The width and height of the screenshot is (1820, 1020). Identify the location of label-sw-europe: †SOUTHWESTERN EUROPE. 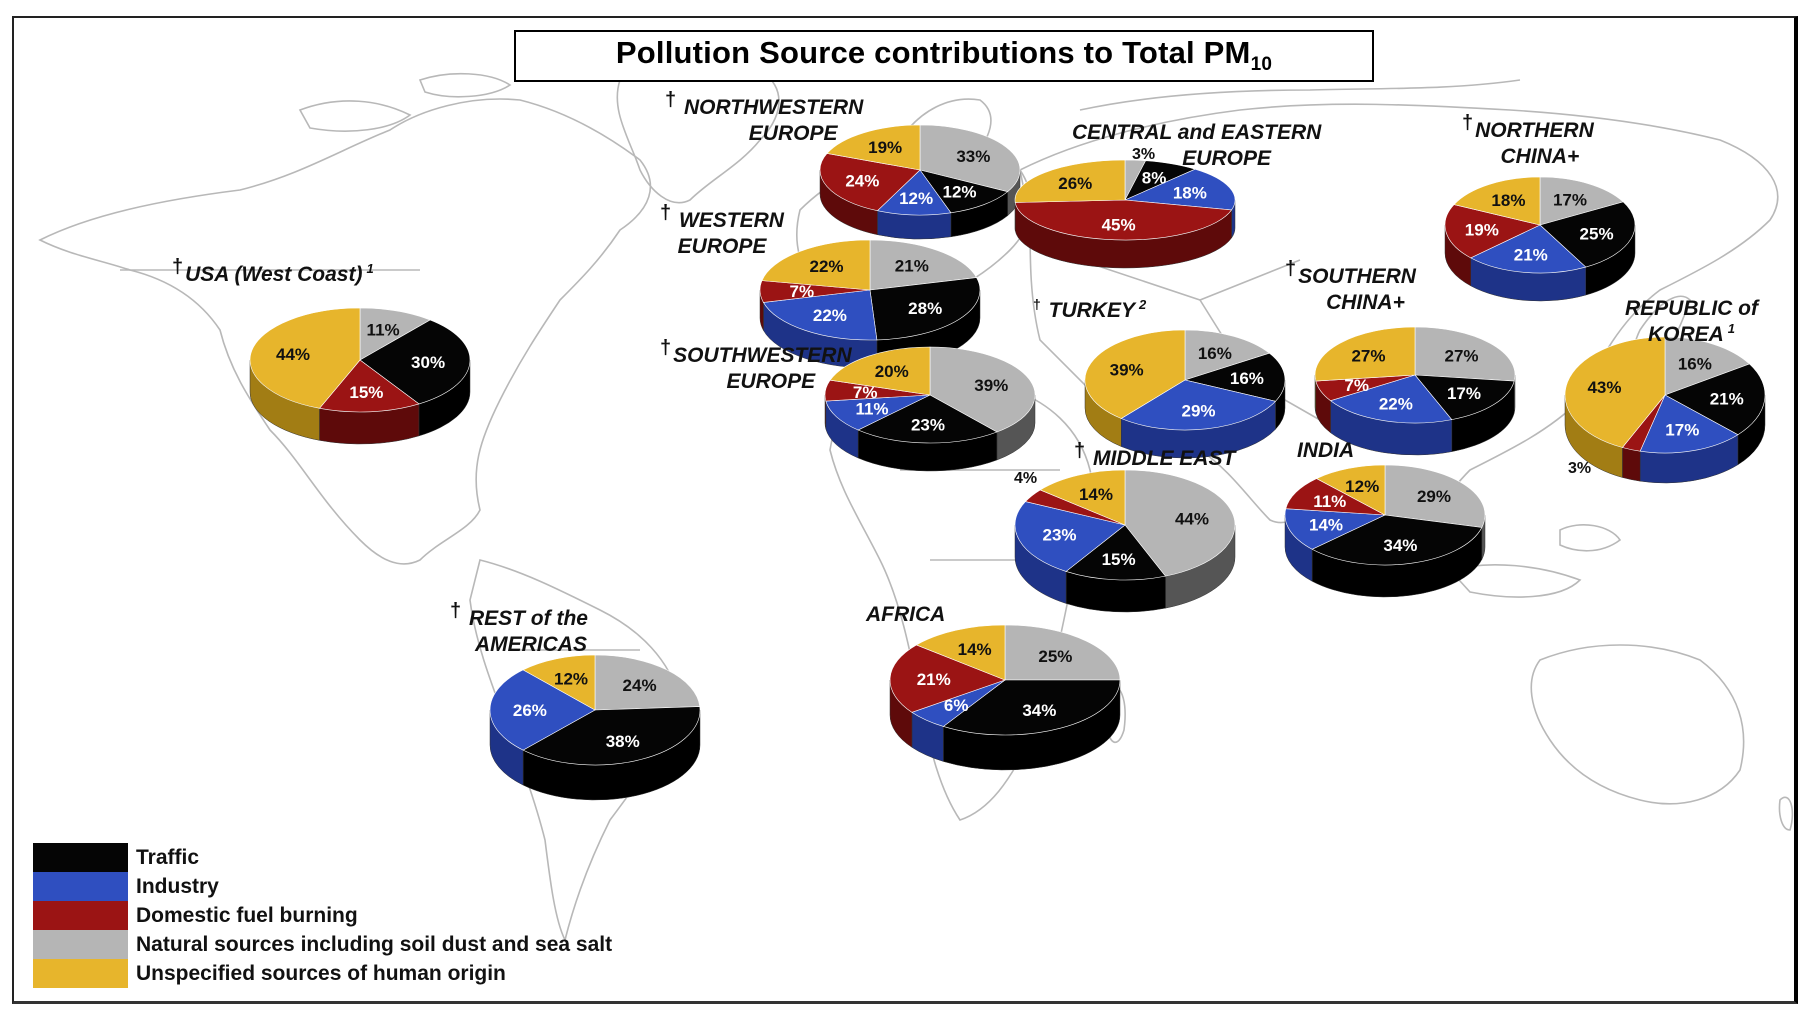
(756, 365).